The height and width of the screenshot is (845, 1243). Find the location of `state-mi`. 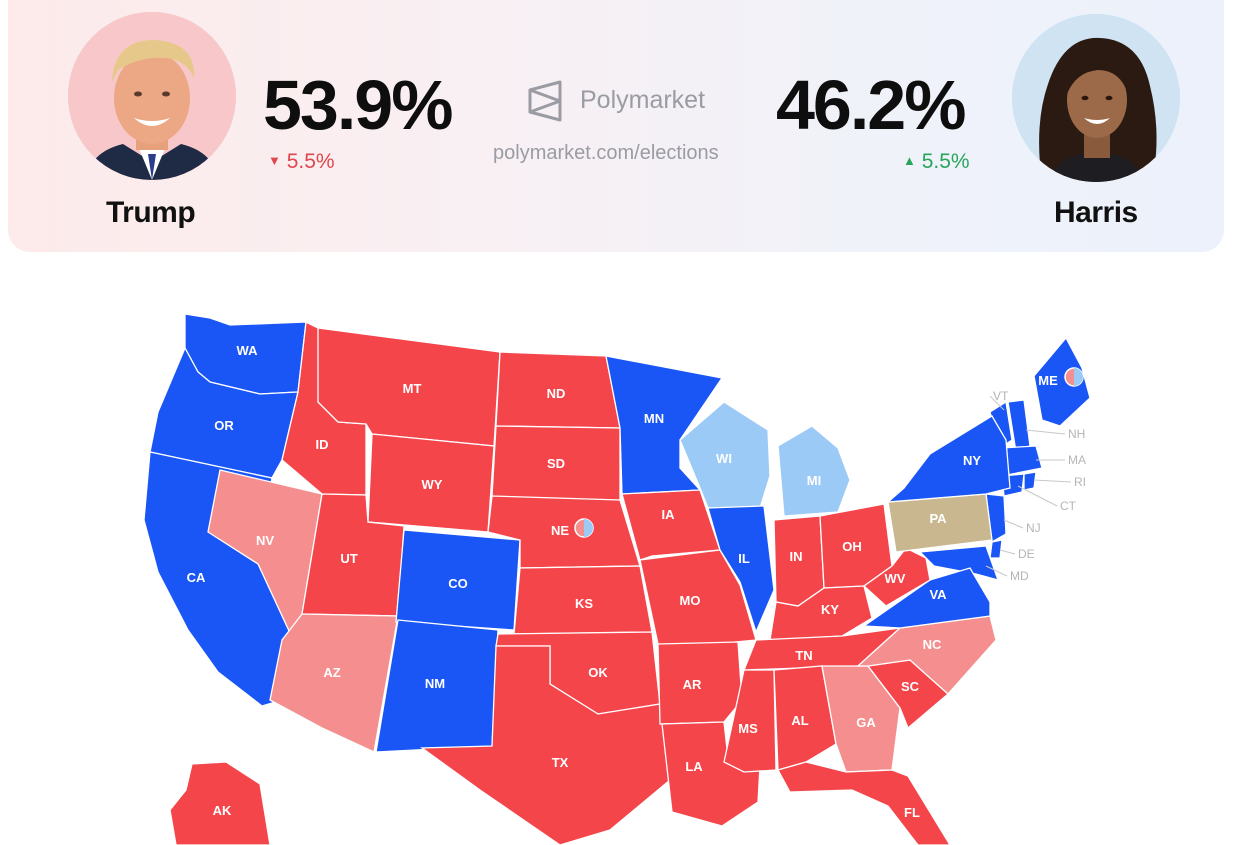

state-mi is located at coordinates (814, 471).